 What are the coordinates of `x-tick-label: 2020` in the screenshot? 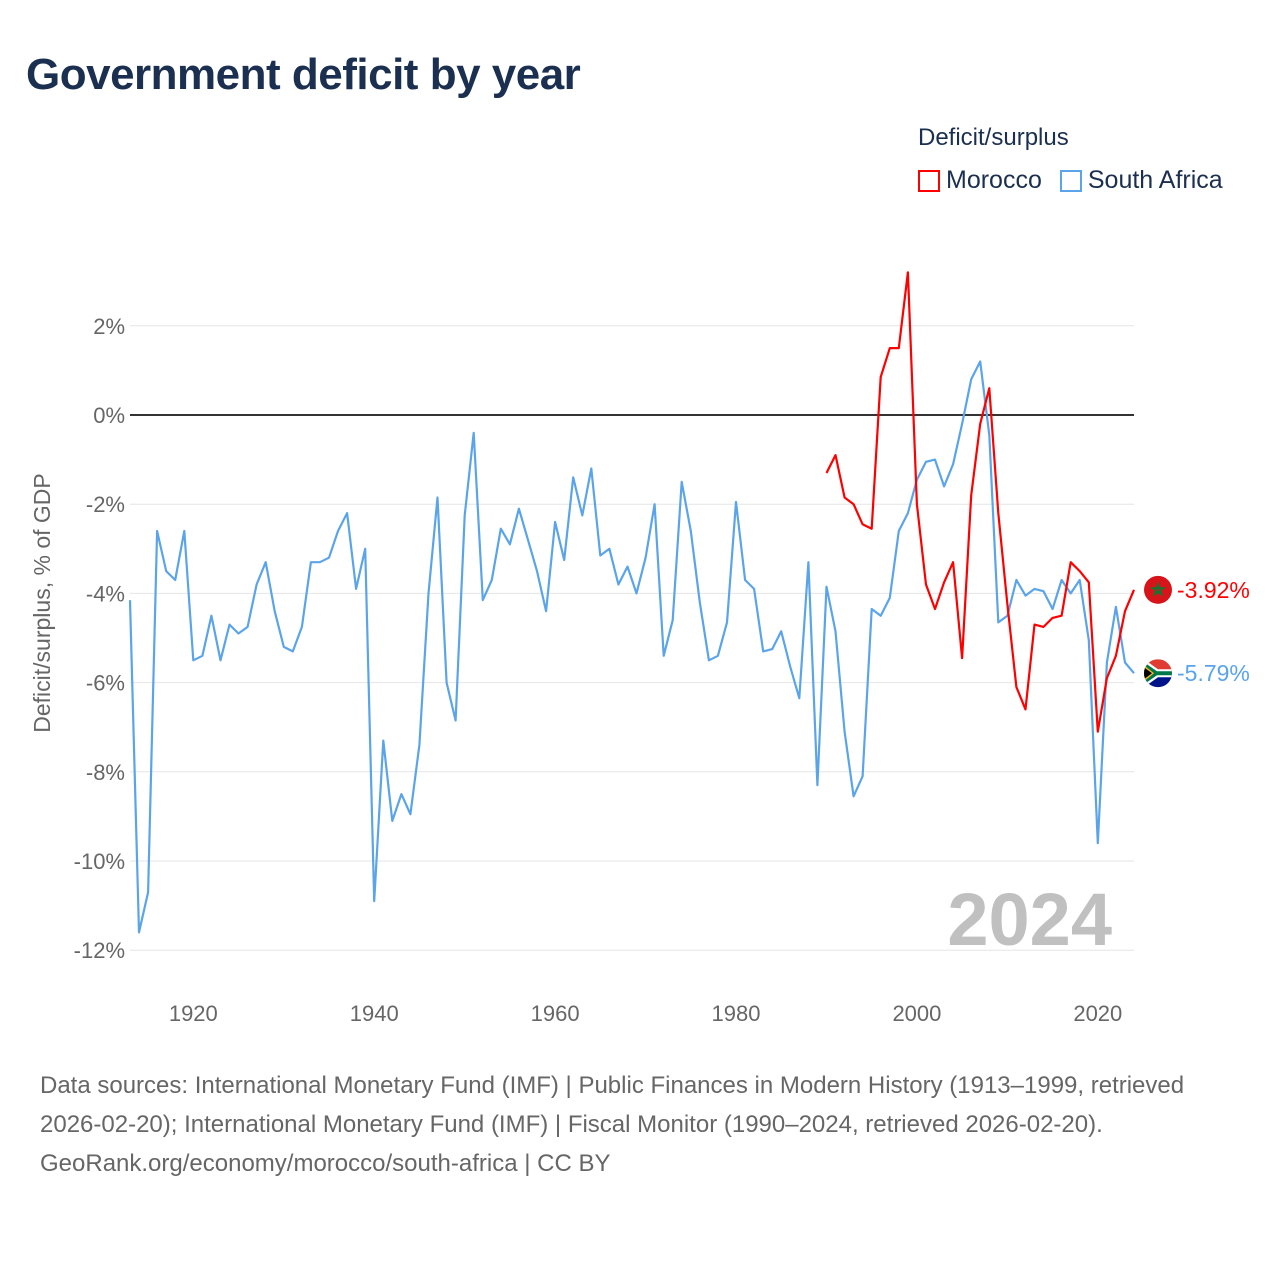 It's located at (1097, 1013).